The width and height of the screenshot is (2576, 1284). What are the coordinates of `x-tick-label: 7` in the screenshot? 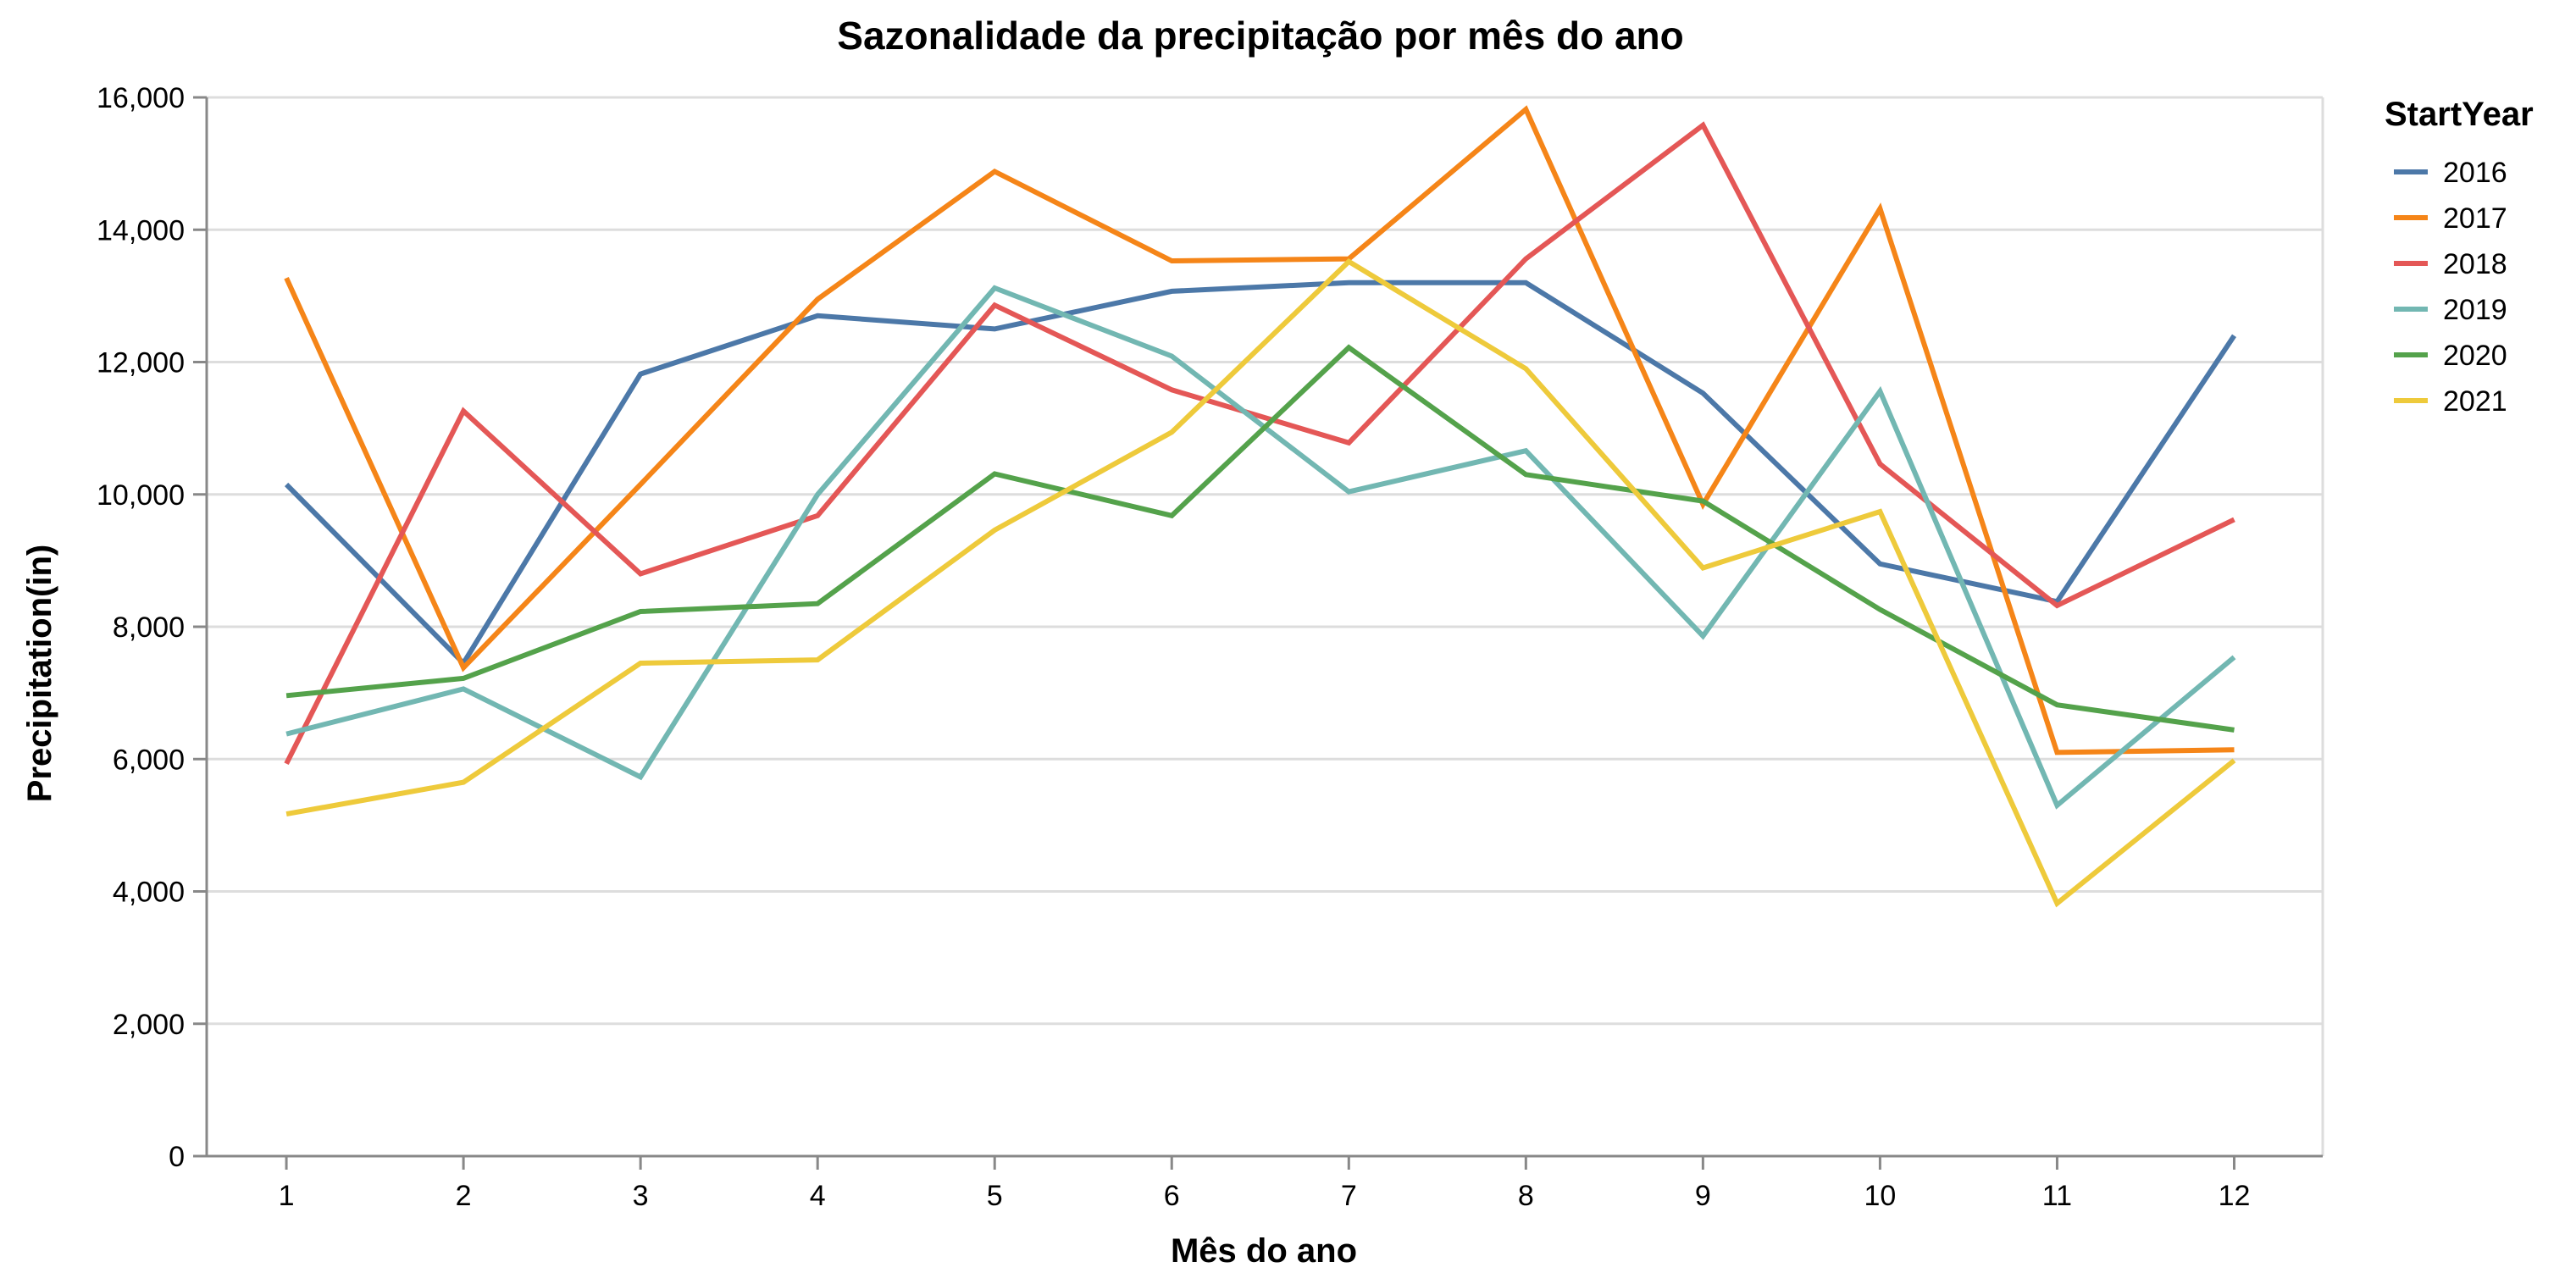 It's located at (1349, 1196).